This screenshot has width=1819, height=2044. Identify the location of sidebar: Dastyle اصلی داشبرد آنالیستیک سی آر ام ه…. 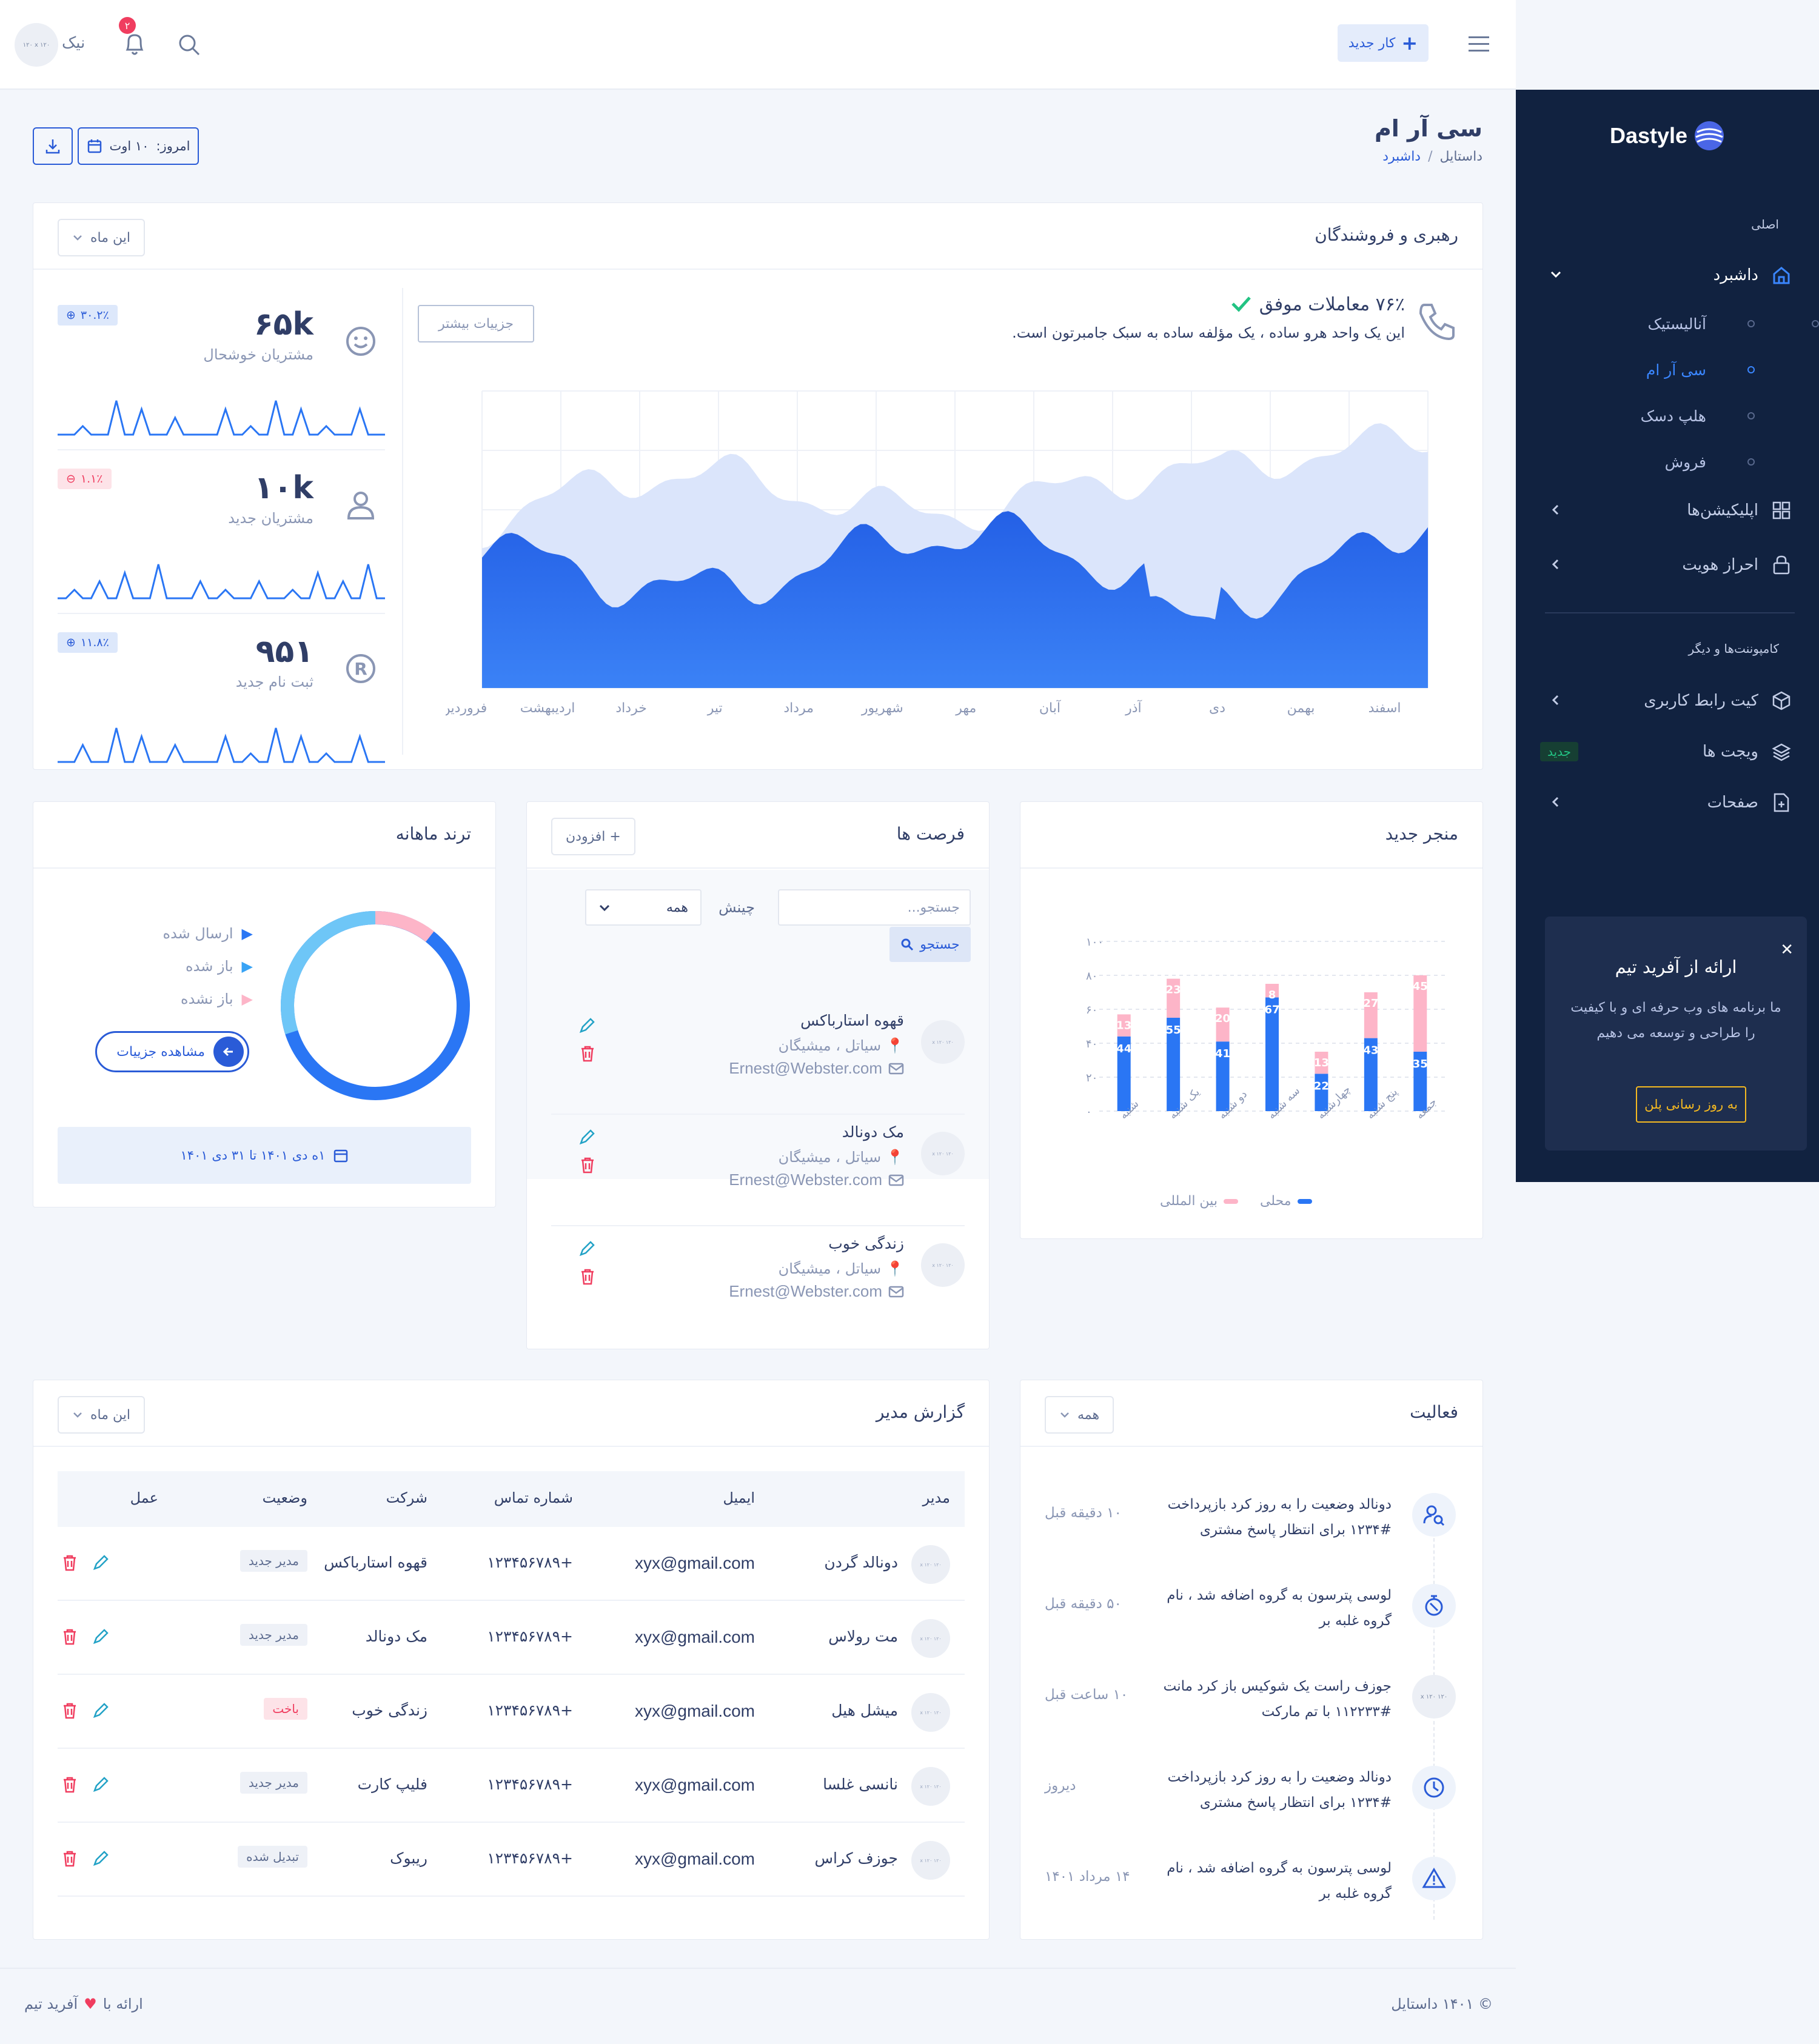
(1667, 636).